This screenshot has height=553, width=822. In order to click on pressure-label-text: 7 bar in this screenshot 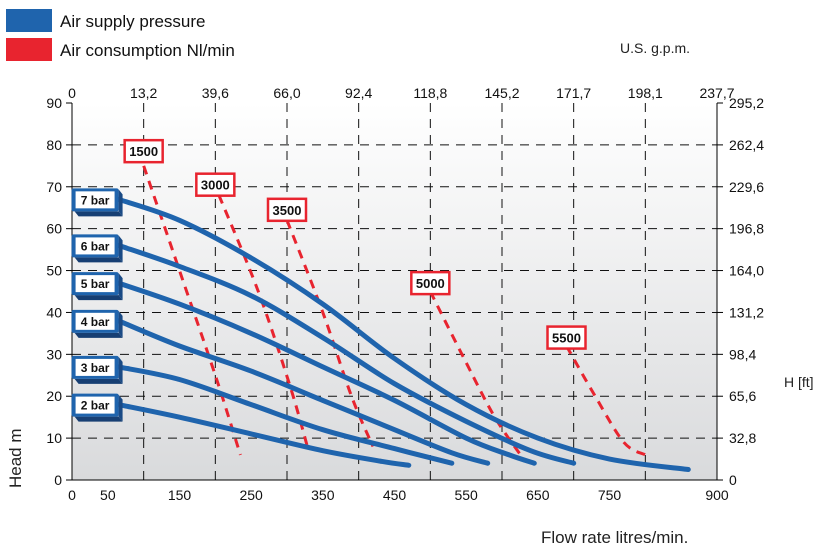, I will do `click(95, 200)`.